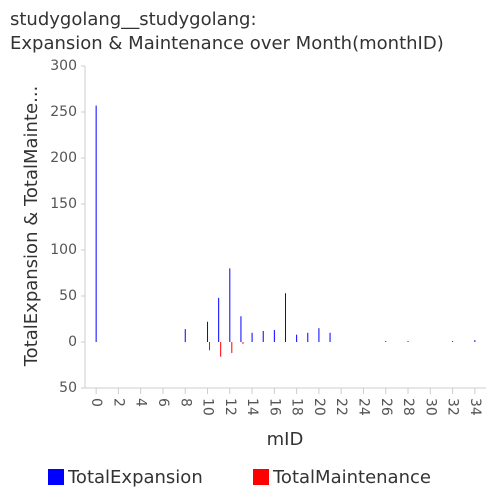 The height and width of the screenshot is (500, 500). What do you see at coordinates (274, 407) in the screenshot?
I see `x-tick-label: 16` at bounding box center [274, 407].